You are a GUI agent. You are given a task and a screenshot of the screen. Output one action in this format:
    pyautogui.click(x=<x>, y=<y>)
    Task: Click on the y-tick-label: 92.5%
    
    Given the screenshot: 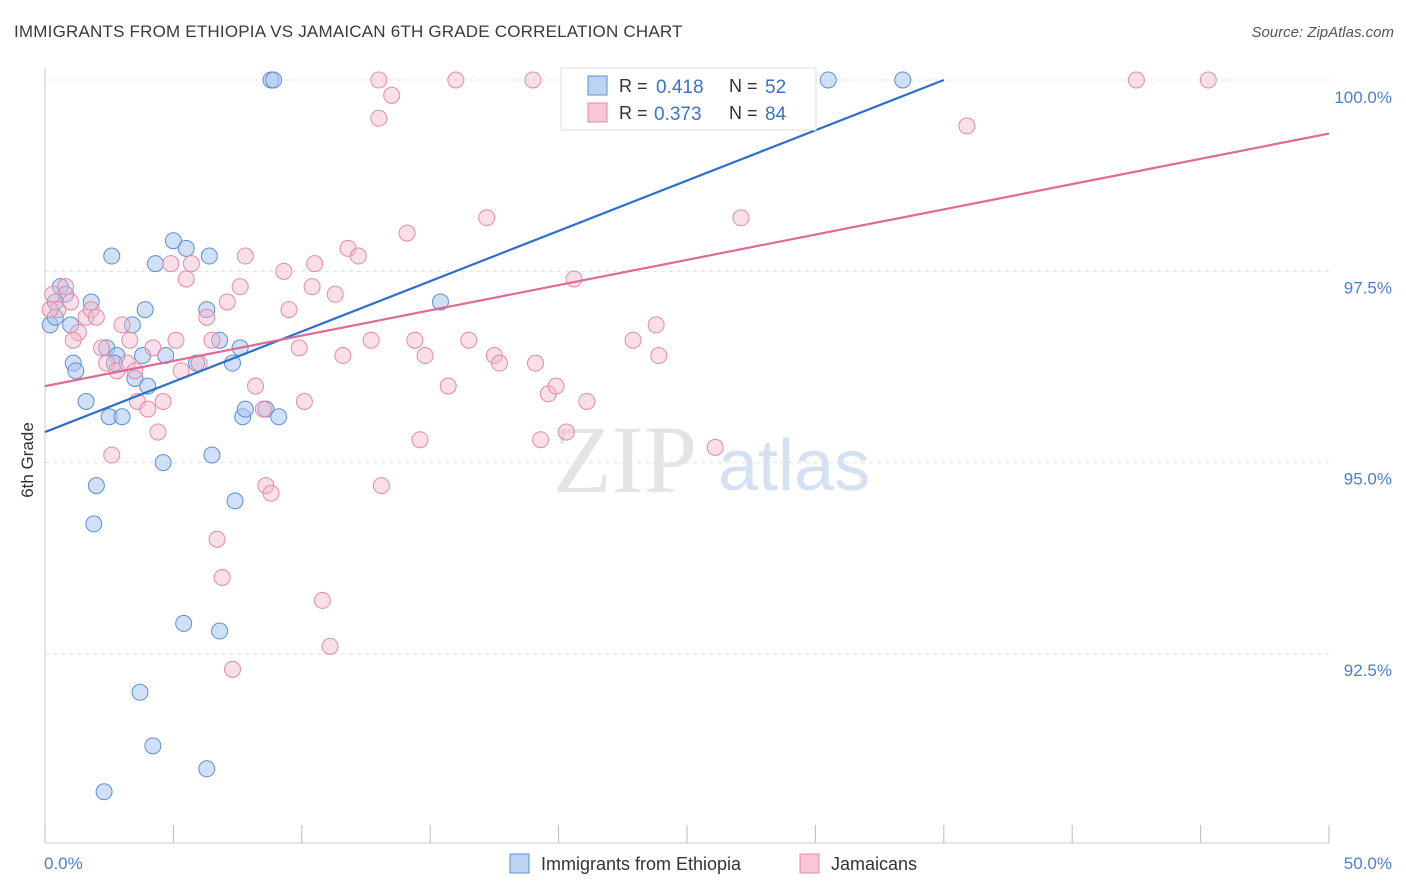 What is the action you would take?
    pyautogui.click(x=1368, y=670)
    